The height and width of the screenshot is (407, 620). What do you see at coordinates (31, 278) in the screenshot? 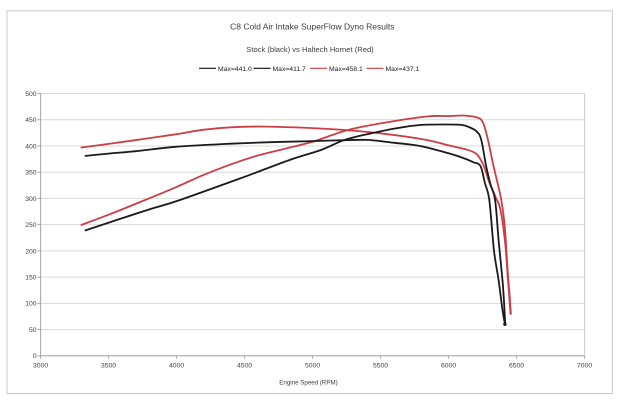
I see `svg-text: 150` at bounding box center [31, 278].